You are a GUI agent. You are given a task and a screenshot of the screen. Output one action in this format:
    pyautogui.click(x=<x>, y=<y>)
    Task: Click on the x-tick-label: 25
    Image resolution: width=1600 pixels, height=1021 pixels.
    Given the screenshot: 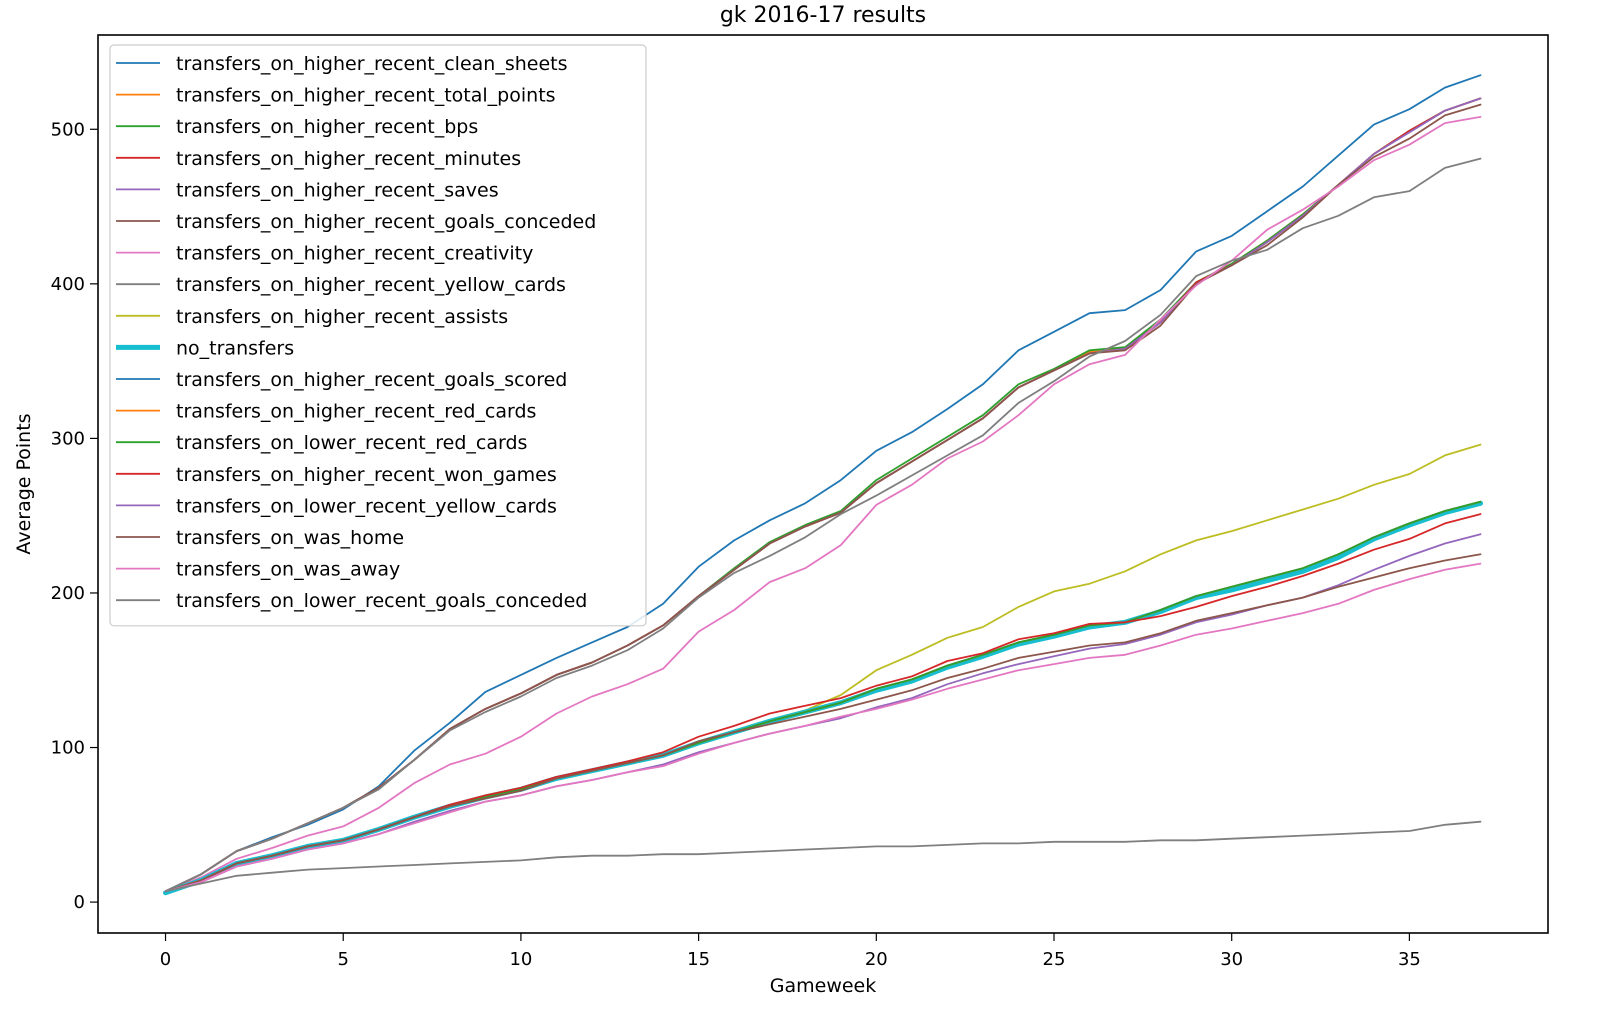 What is the action you would take?
    pyautogui.click(x=1054, y=959)
    